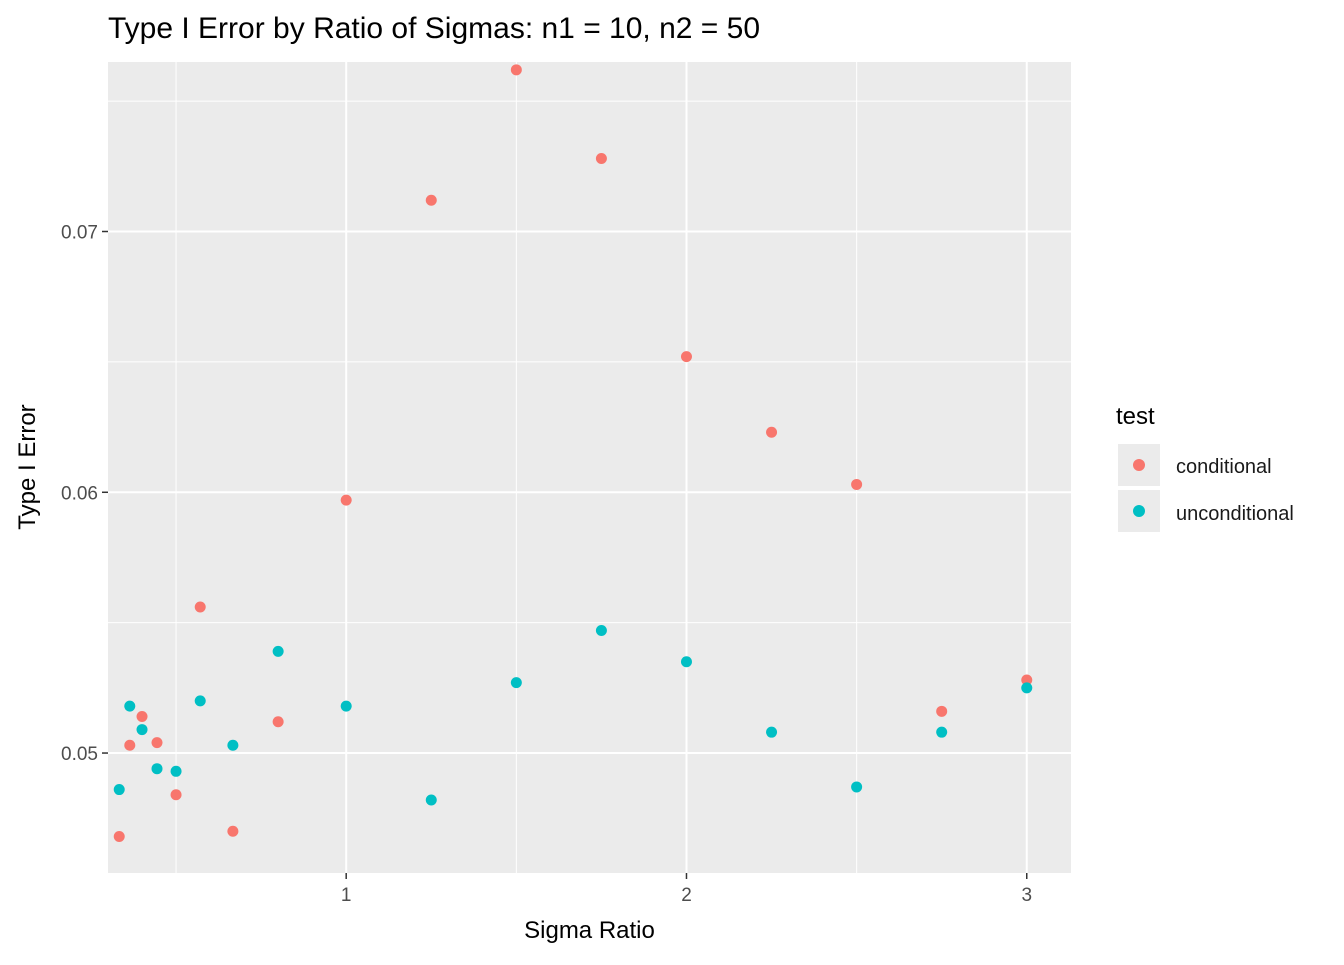 The image size is (1344, 965). What do you see at coordinates (79, 233) in the screenshot?
I see `y-tick-label: 0.07` at bounding box center [79, 233].